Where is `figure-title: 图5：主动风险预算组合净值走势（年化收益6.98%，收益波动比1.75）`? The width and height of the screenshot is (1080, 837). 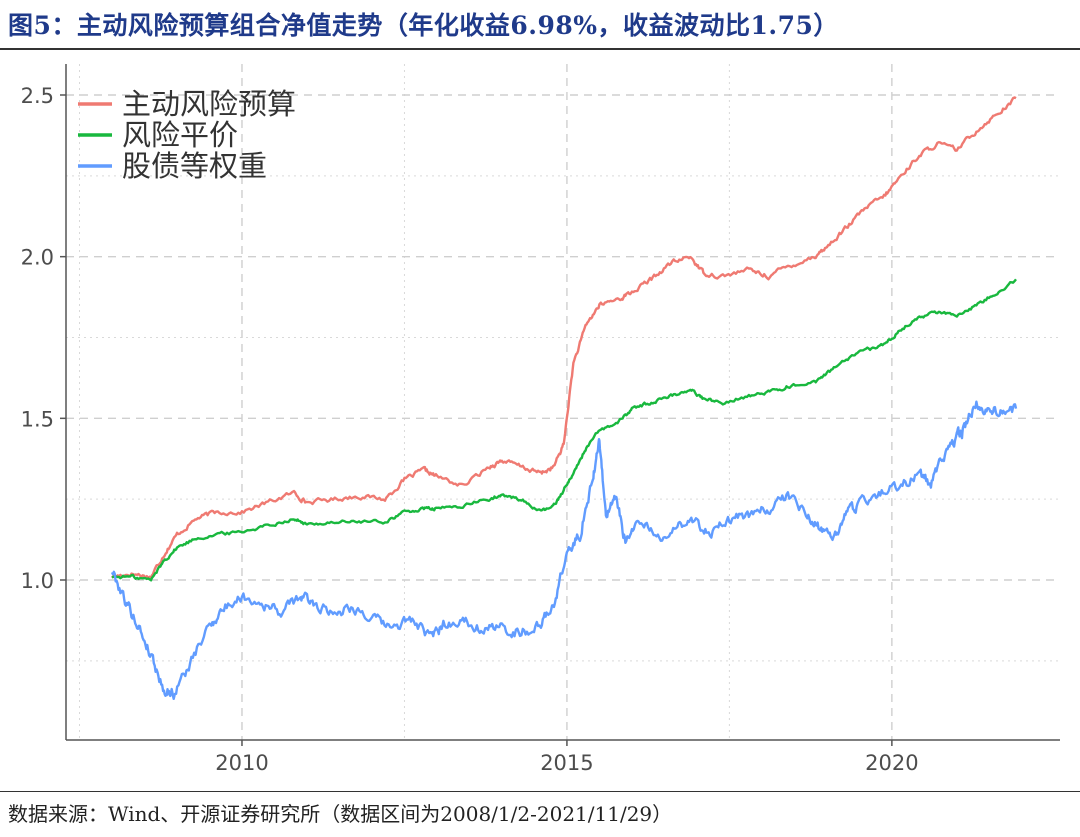 figure-title: 图5：主动风险预算组合净值走势（年化收益6.98%，收益波动比1.75） is located at coordinates (423, 25).